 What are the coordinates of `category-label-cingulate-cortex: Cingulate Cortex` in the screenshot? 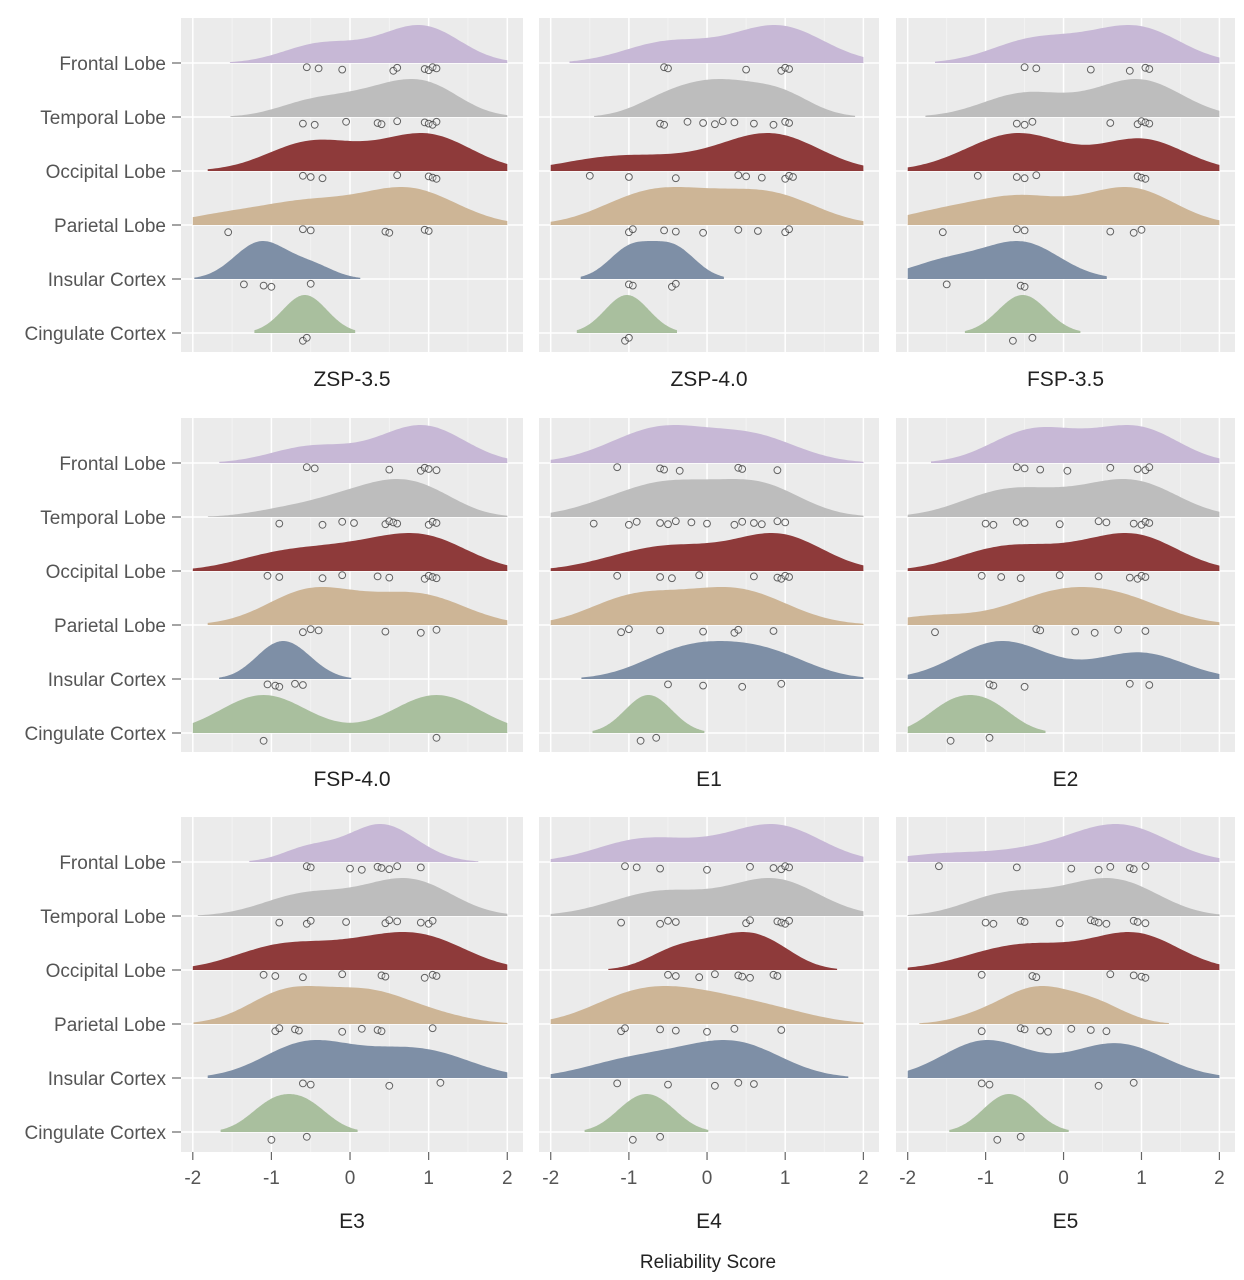 It's located at (95, 334).